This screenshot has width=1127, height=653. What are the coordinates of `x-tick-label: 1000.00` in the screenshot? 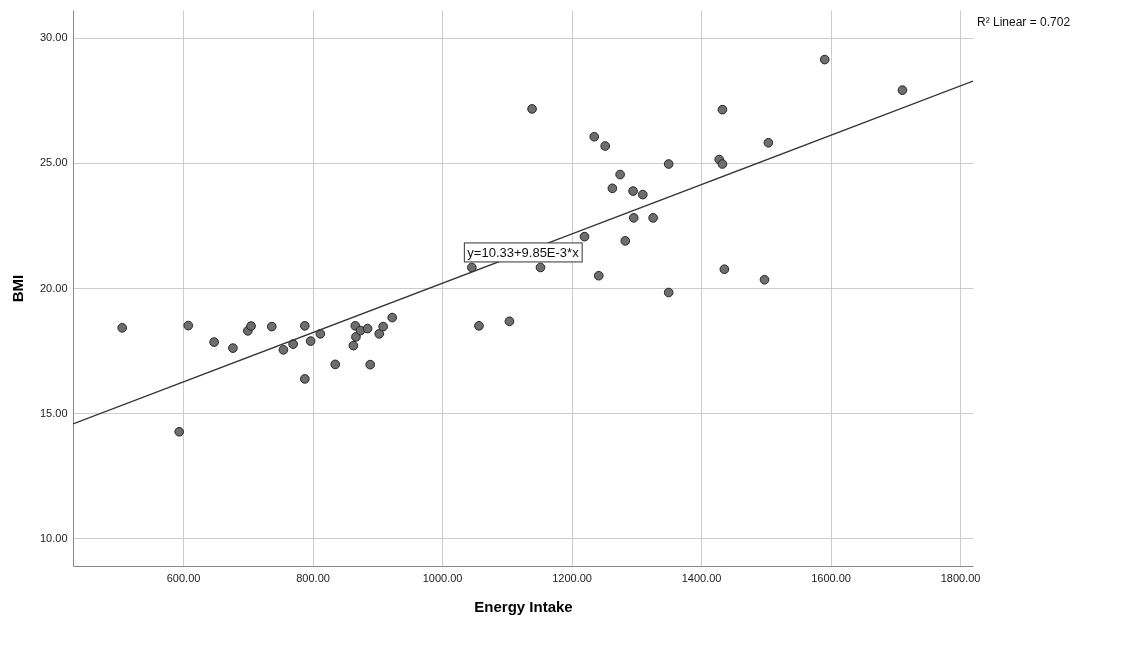 It's located at (442, 577).